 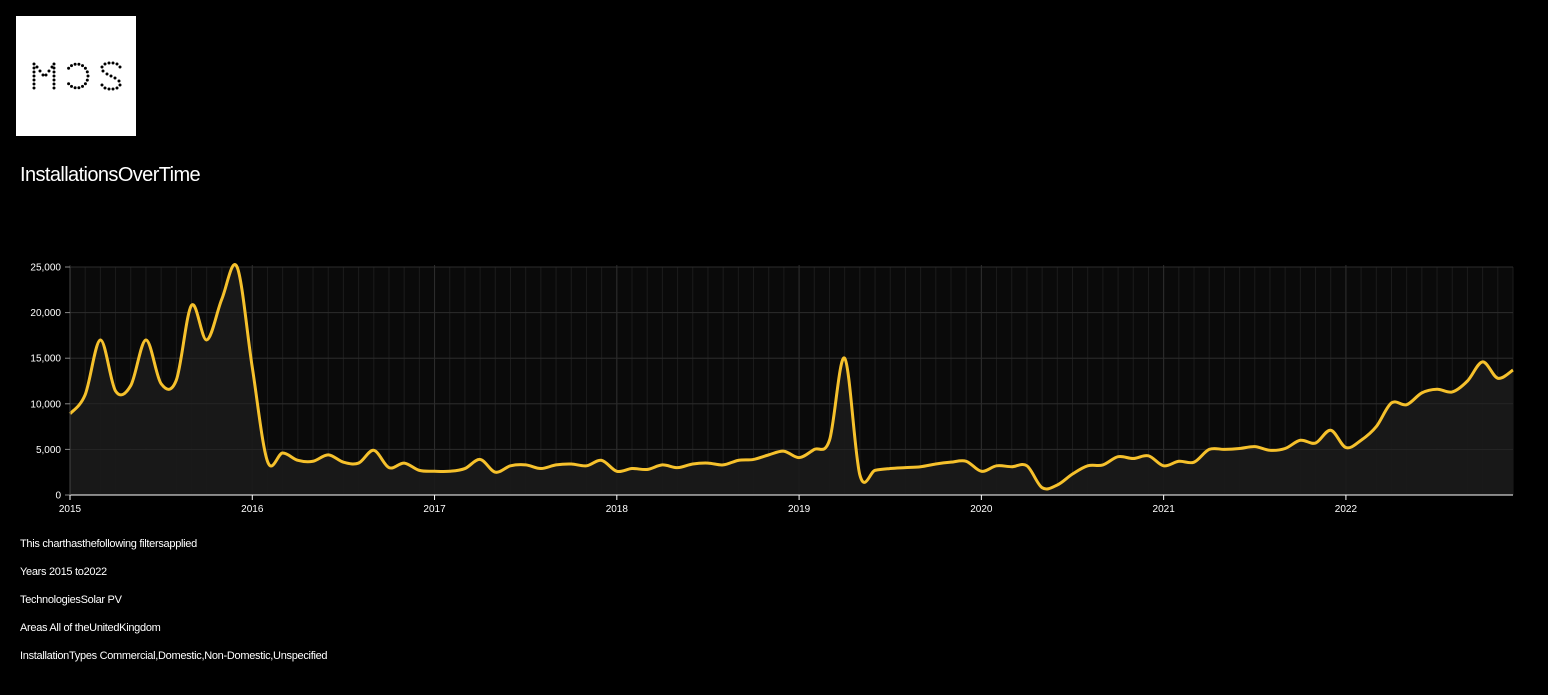 What do you see at coordinates (108, 544) in the screenshot?
I see `filters-intro: This charthasthefollowing filtersapplied` at bounding box center [108, 544].